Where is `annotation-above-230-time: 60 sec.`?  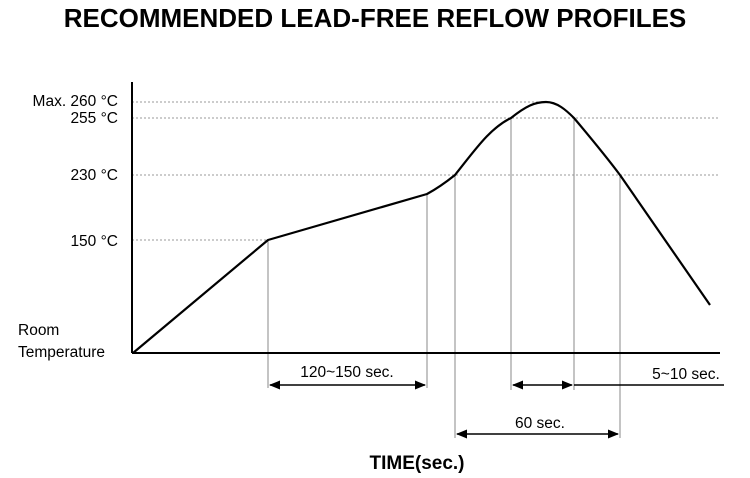 annotation-above-230-time: 60 sec. is located at coordinates (540, 423).